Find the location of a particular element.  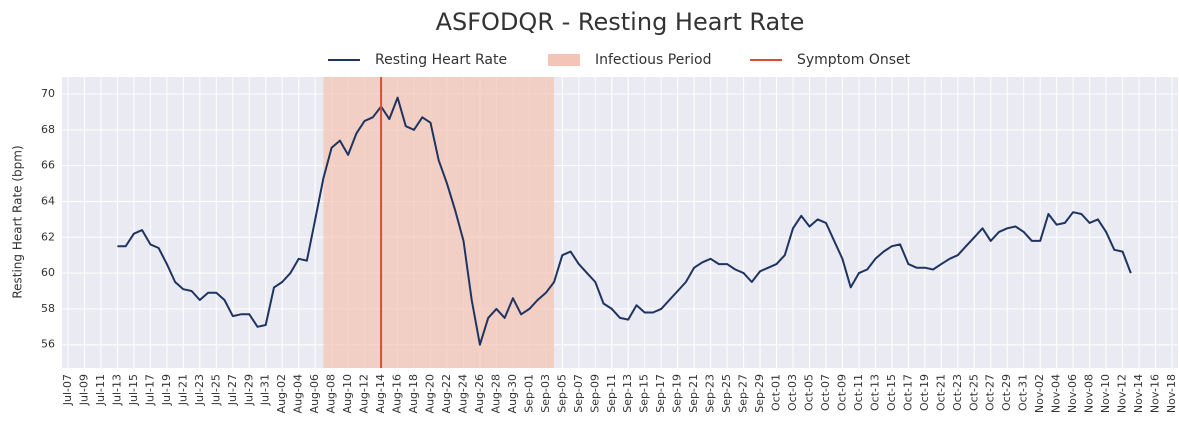

x-tick-label: Nov-16 is located at coordinates (1155, 393).